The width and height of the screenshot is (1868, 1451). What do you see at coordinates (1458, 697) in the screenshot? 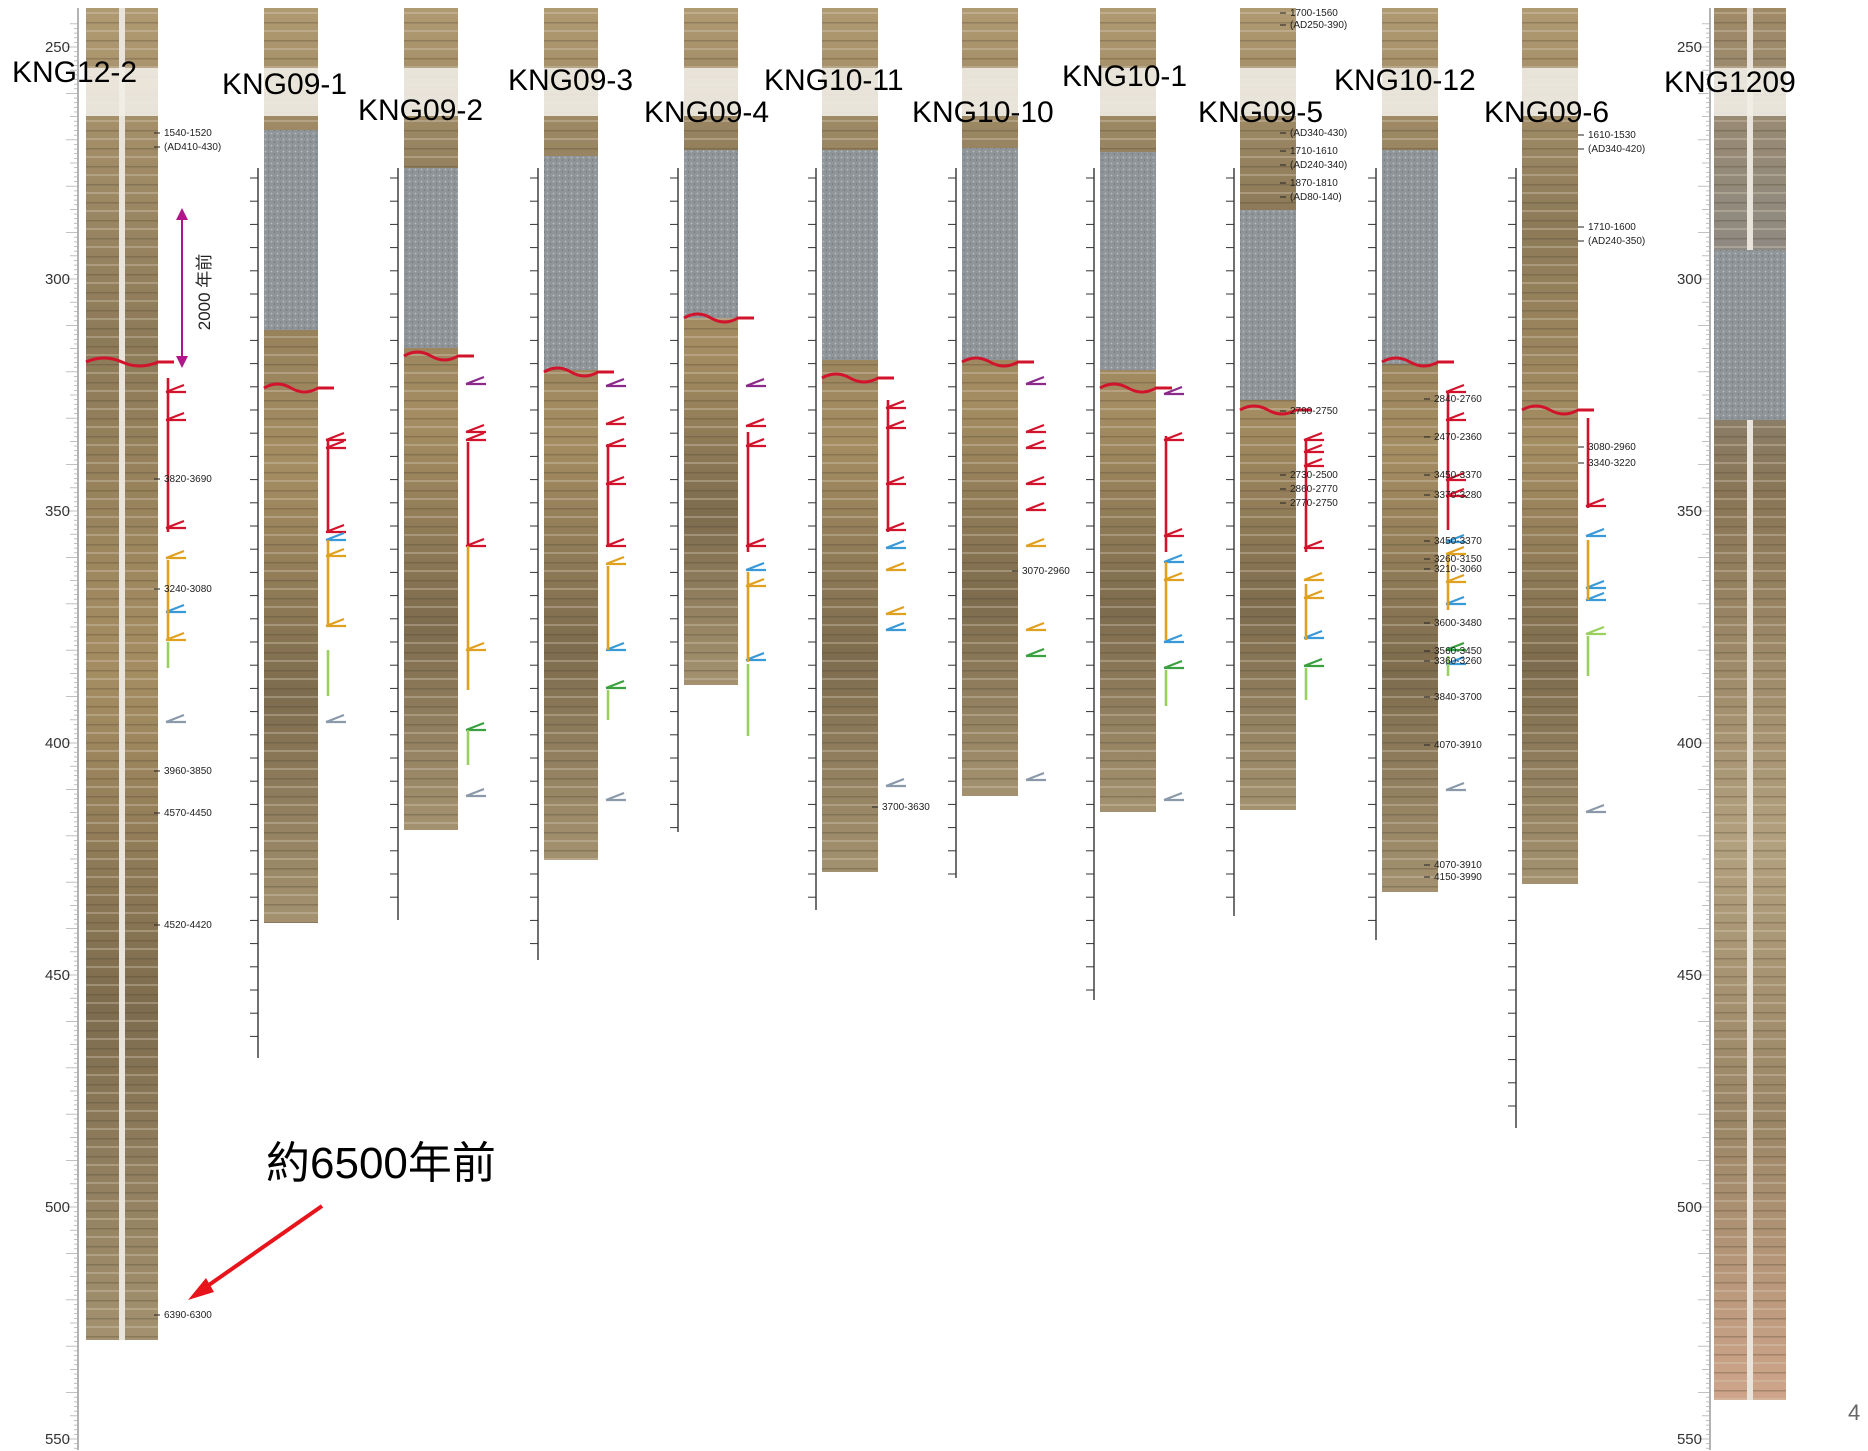
I see `radiocarbon-date-label: 3840-3700` at bounding box center [1458, 697].